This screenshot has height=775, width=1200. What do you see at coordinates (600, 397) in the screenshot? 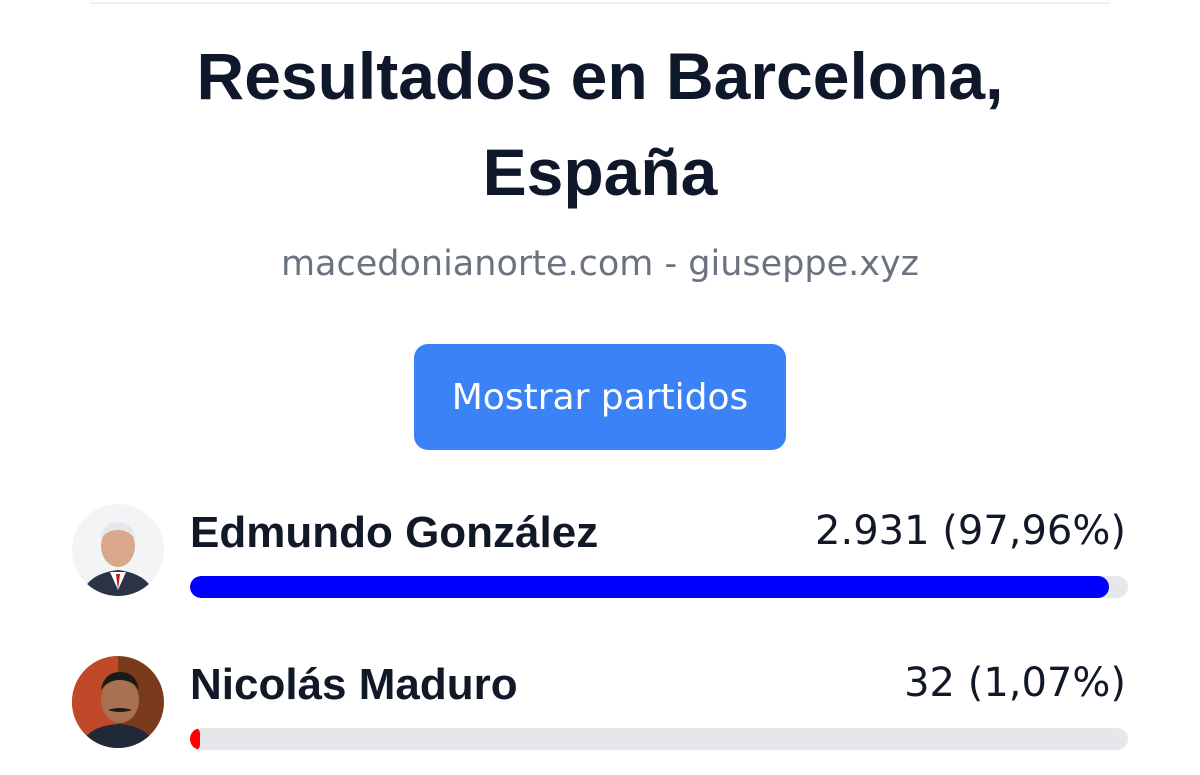
I see `show-parties-button: Mostrar partidos` at bounding box center [600, 397].